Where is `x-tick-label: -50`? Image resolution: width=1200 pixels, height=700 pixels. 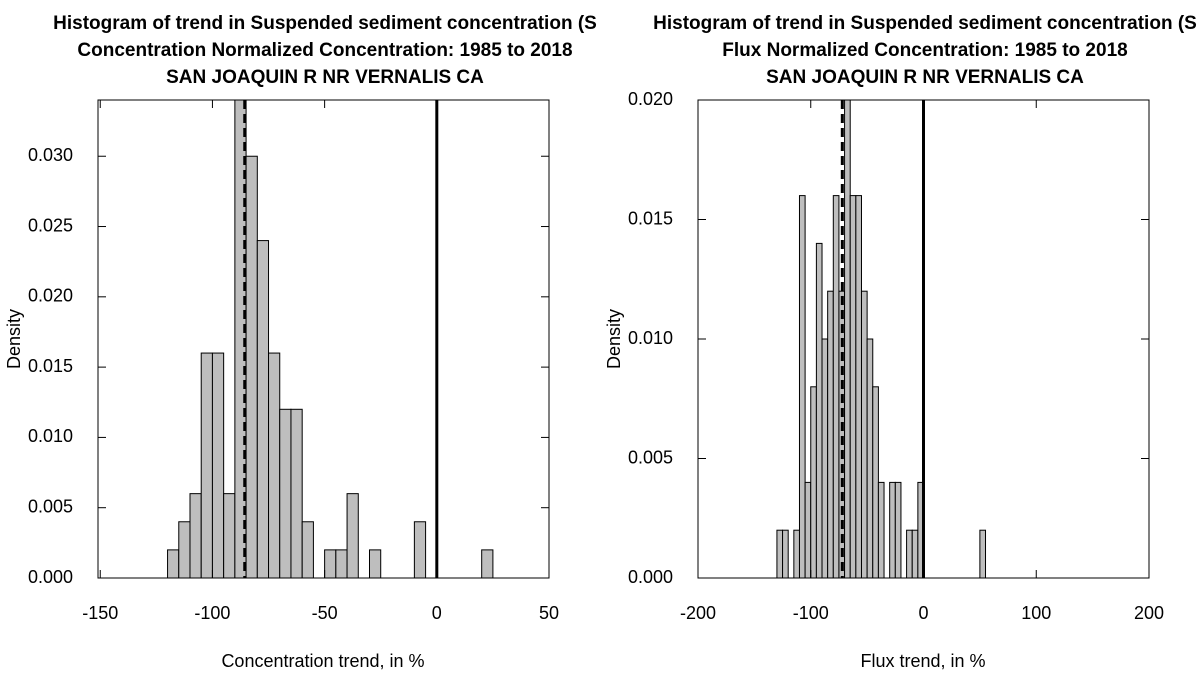
x-tick-label: -50 is located at coordinates (325, 613).